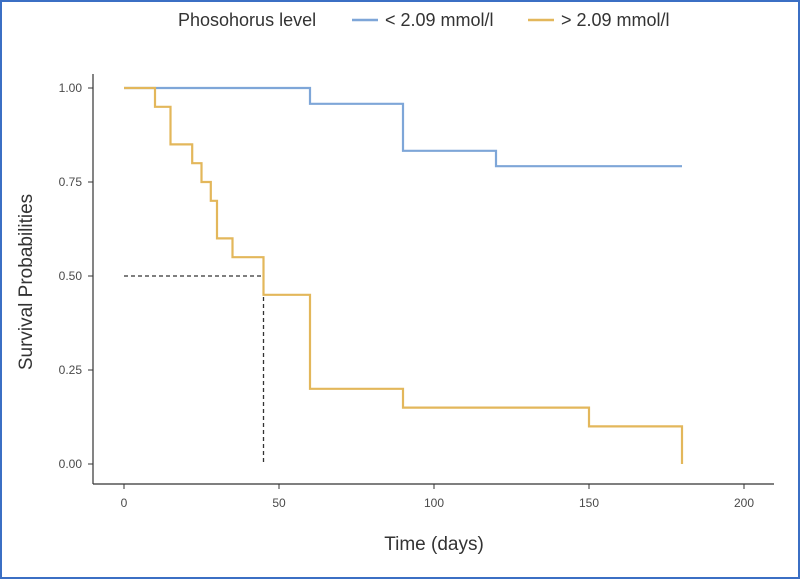 The image size is (800, 582). What do you see at coordinates (279, 503) in the screenshot?
I see `x-tick-label: 50` at bounding box center [279, 503].